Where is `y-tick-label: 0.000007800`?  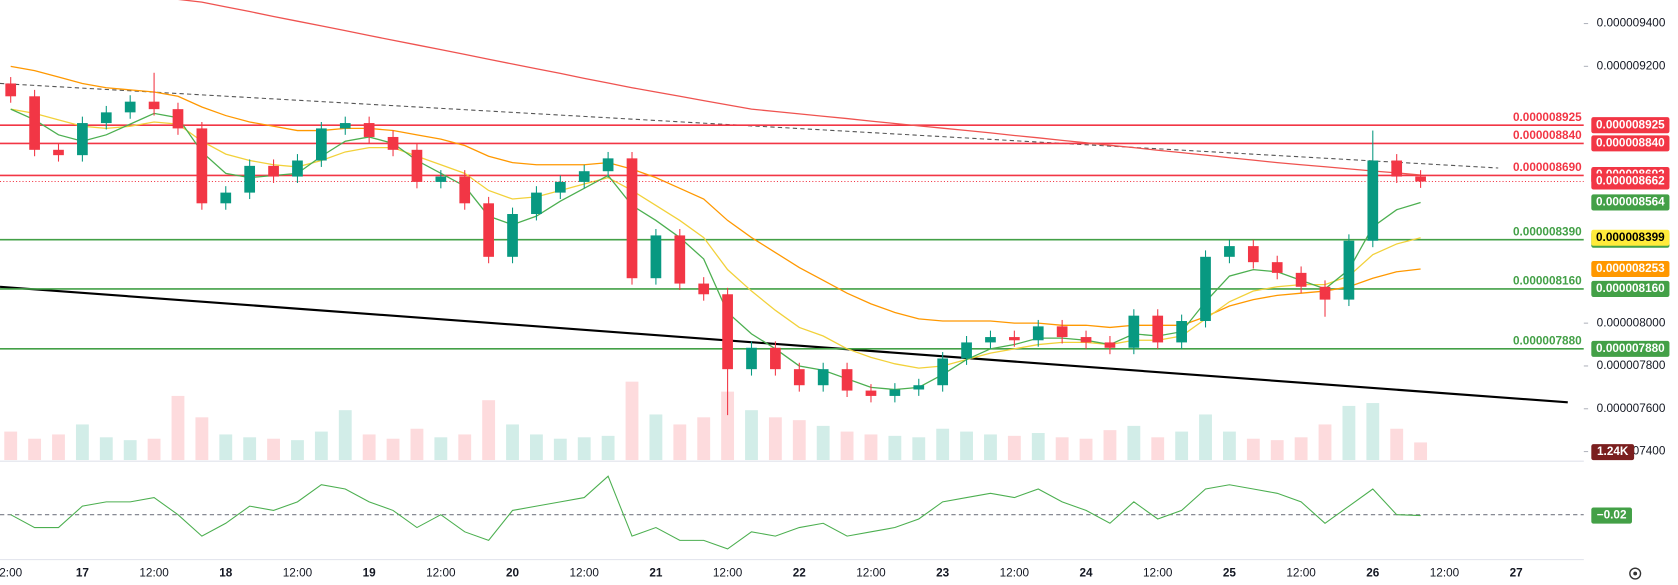
y-tick-label: 0.000007800 is located at coordinates (1631, 365).